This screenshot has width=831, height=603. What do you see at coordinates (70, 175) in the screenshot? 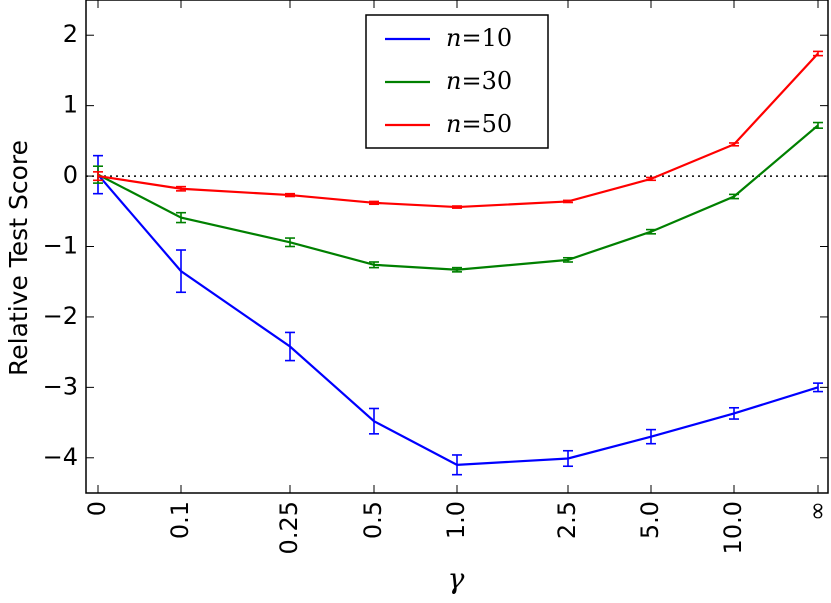
I see `y-tick-label: 0` at bounding box center [70, 175].